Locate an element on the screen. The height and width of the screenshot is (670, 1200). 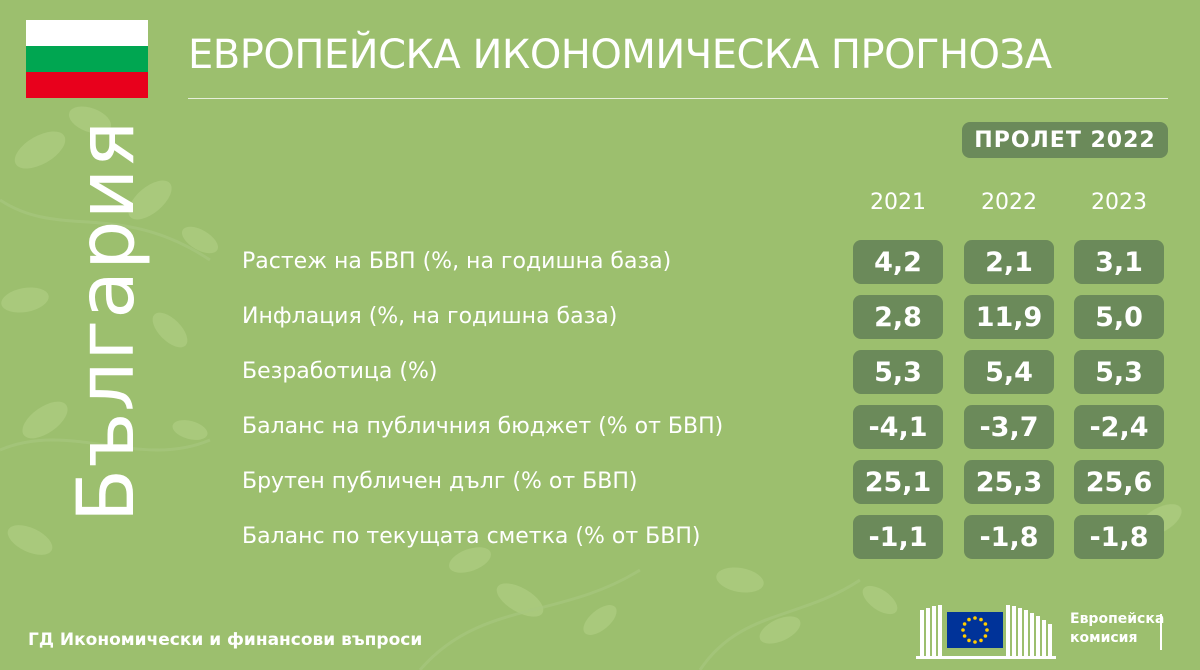
value-cell: 5,0 is located at coordinates (1119, 317).